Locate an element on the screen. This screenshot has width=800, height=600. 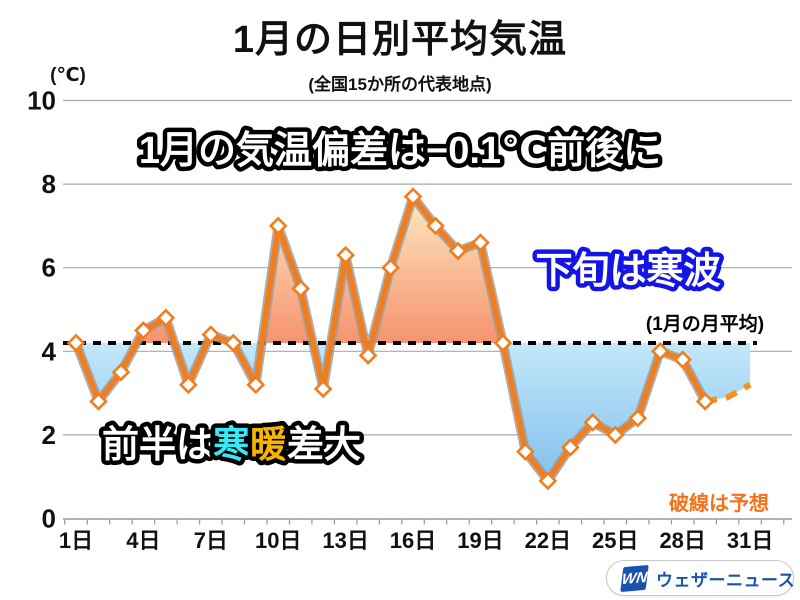
y-tick-label-10: 10 is located at coordinates (41, 101).